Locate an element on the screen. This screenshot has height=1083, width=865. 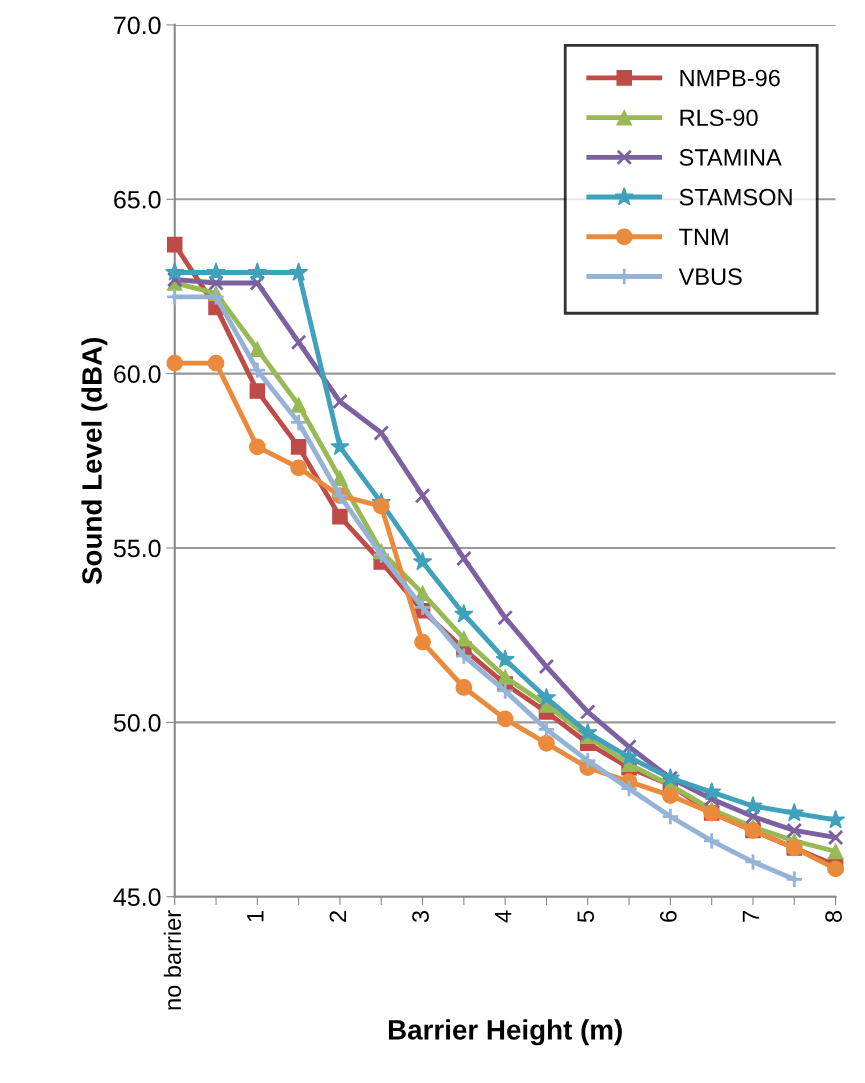
y-tick-label: 55.0 is located at coordinates (137, 548).